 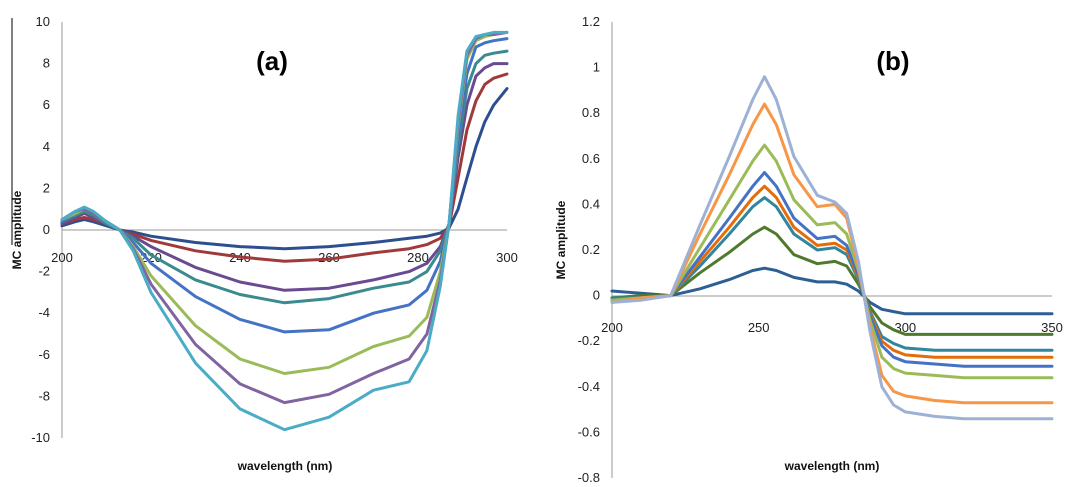 I want to click on panel-a-y-tick-label: 0, so click(x=46, y=229).